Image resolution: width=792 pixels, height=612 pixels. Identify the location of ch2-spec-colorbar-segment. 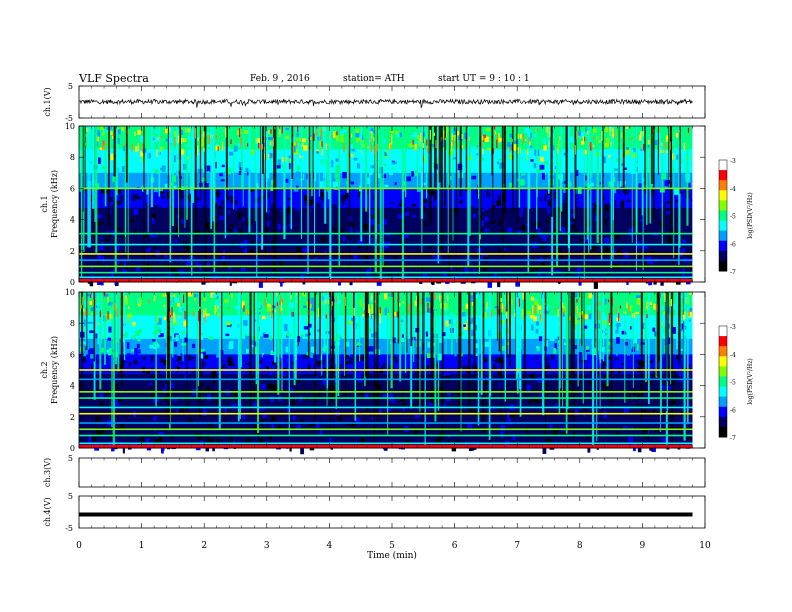
(723, 331).